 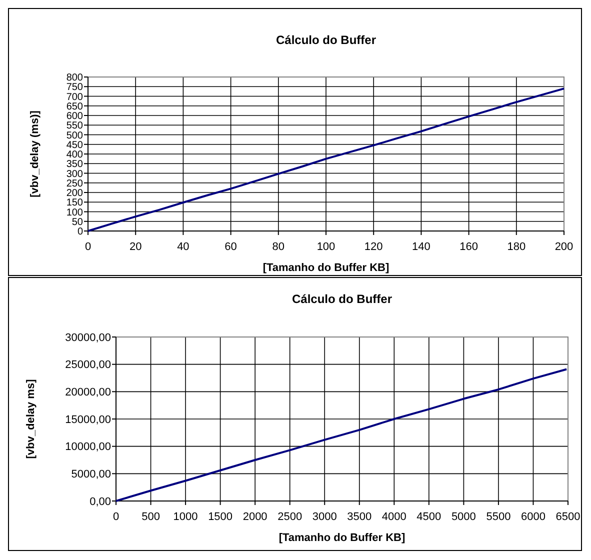 What do you see at coordinates (75, 88) in the screenshot?
I see `y-tick-label: 750` at bounding box center [75, 88].